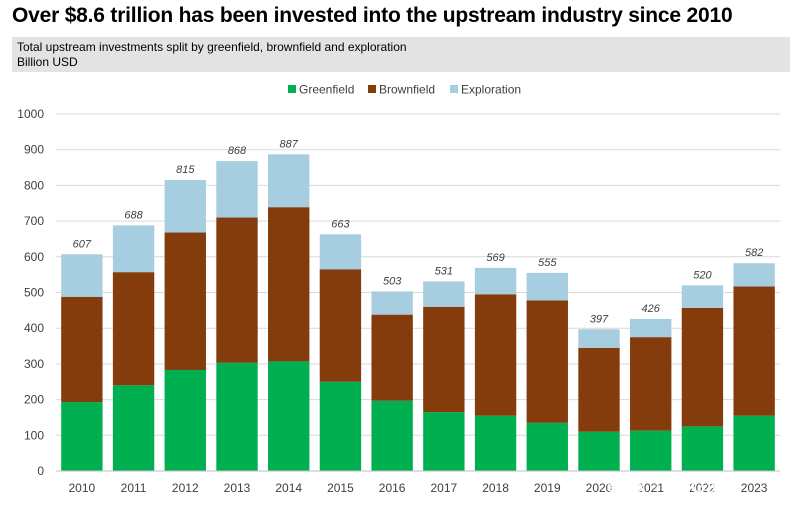 The width and height of the screenshot is (800, 509). I want to click on legend-swatch-brownfield, so click(372, 89).